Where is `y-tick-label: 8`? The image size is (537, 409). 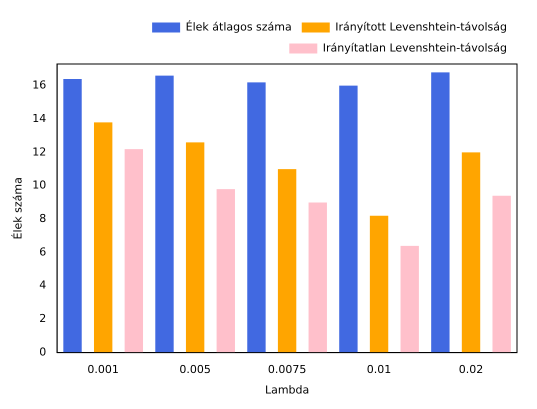 y-tick-label: 8 is located at coordinates (42, 219).